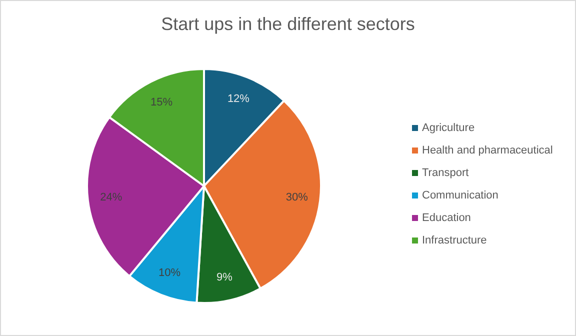 Image resolution: width=576 pixels, height=336 pixels. I want to click on data-label: 15%, so click(161, 102).